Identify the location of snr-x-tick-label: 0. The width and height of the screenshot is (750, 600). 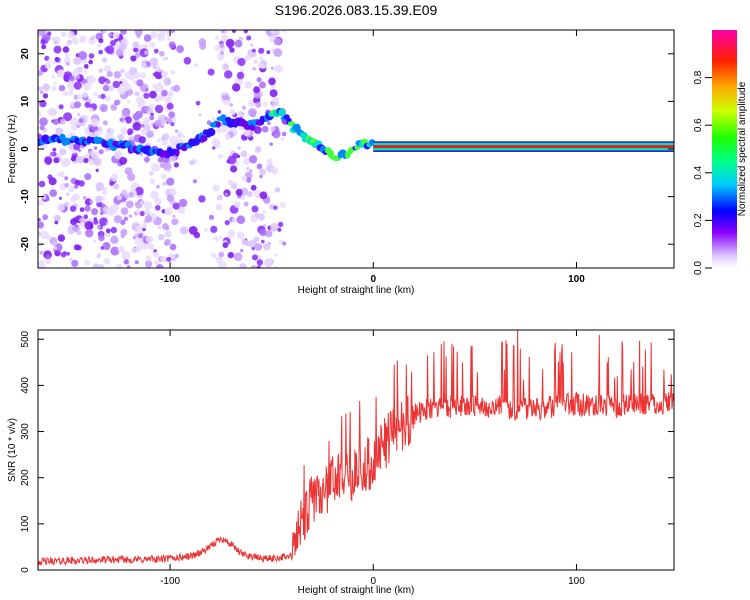
(373, 581).